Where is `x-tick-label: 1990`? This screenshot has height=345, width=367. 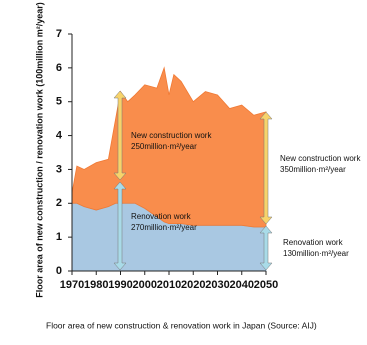 x-tick-label: 1990 is located at coordinates (120, 285).